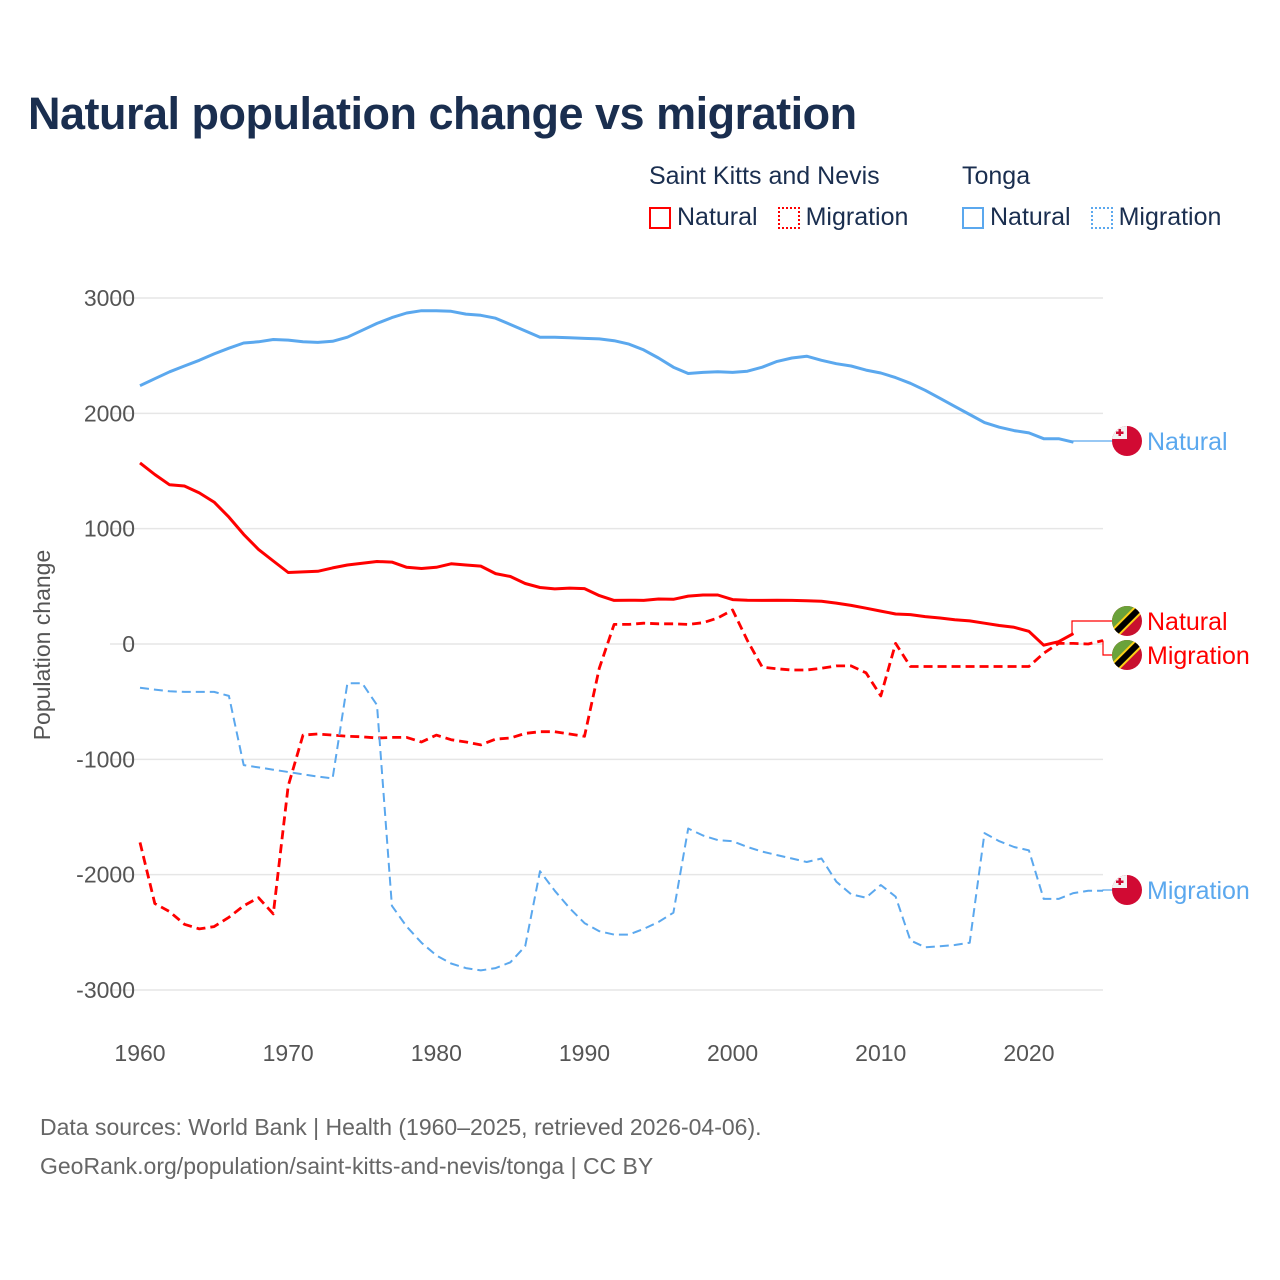 Image resolution: width=1280 pixels, height=1280 pixels. Describe the element at coordinates (996, 176) in the screenshot. I see `legend-country: Tonga` at that location.